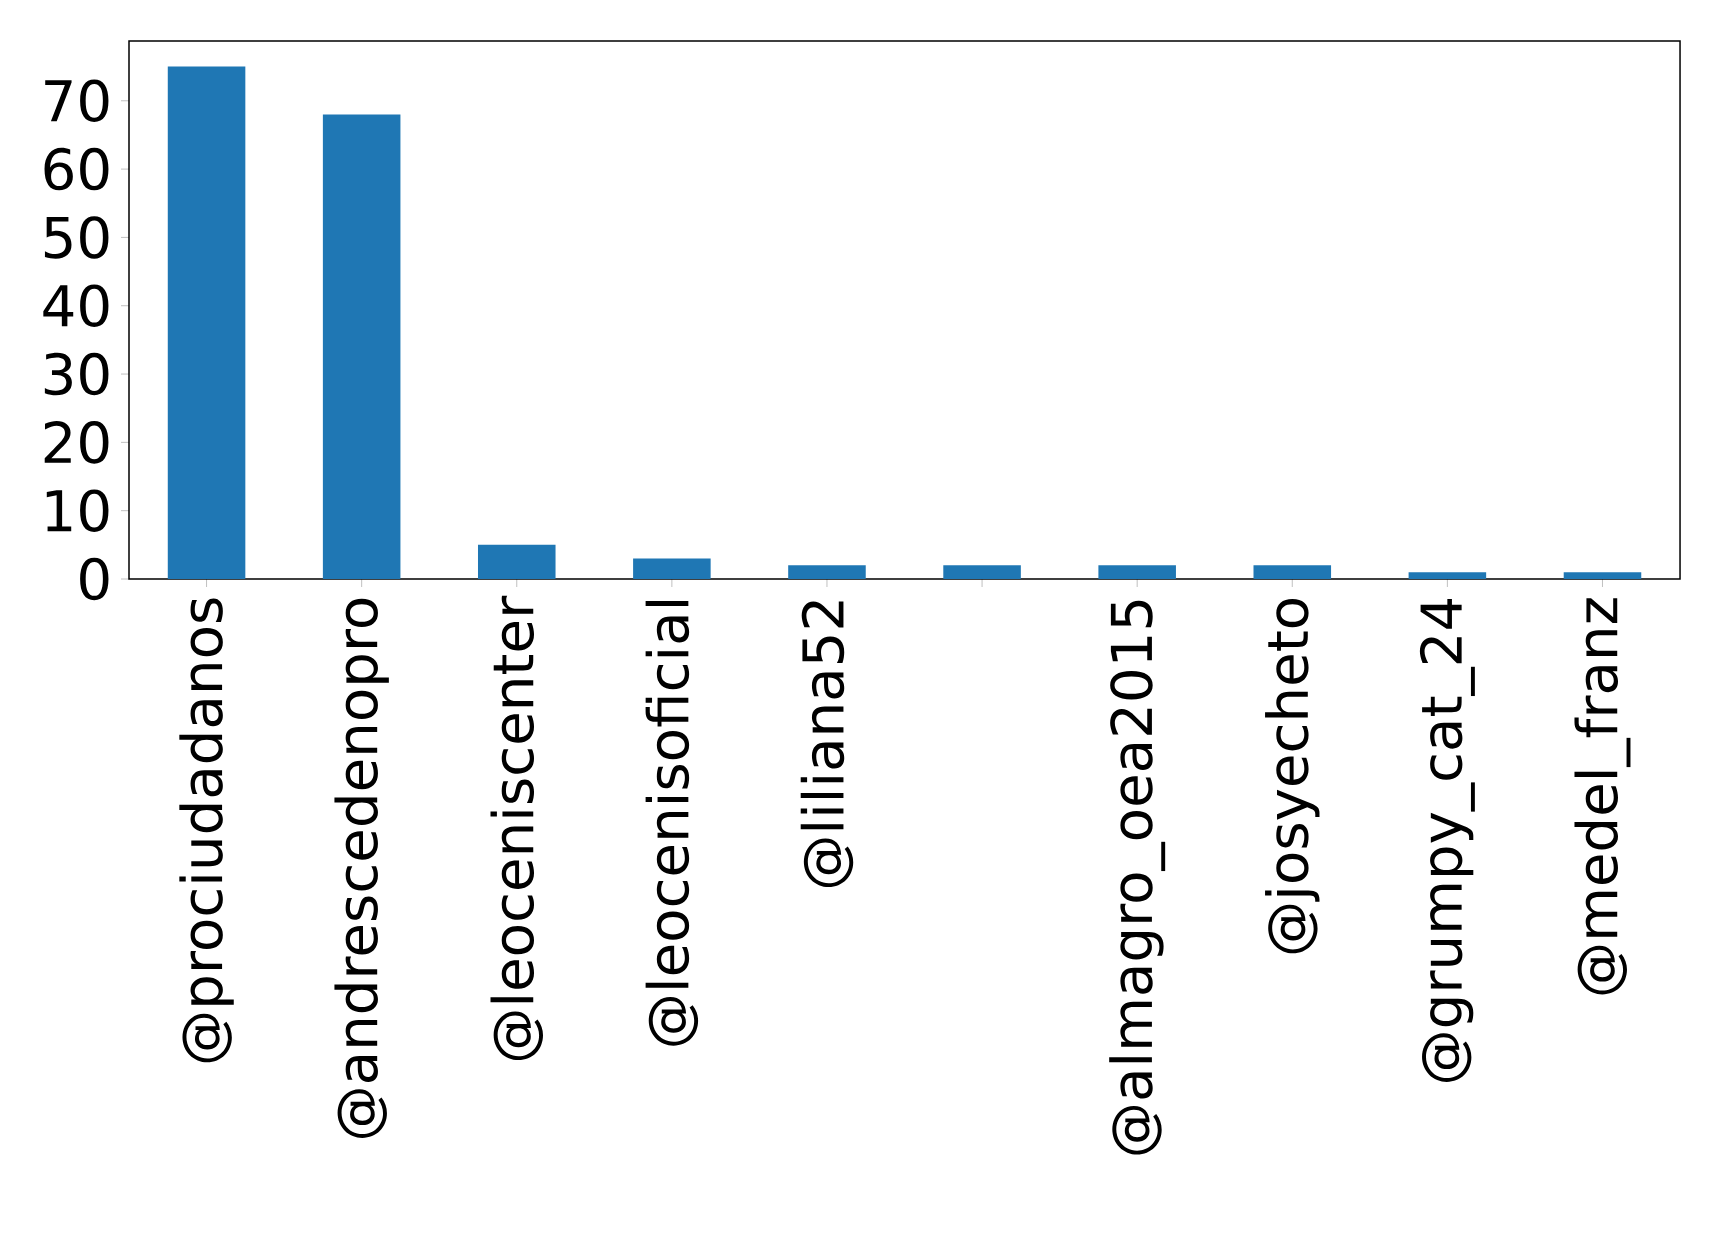 Image resolution: width=1719 pixels, height=1253 pixels. What do you see at coordinates (77, 510) in the screenshot?
I see `y-tick-label: 10` at bounding box center [77, 510].